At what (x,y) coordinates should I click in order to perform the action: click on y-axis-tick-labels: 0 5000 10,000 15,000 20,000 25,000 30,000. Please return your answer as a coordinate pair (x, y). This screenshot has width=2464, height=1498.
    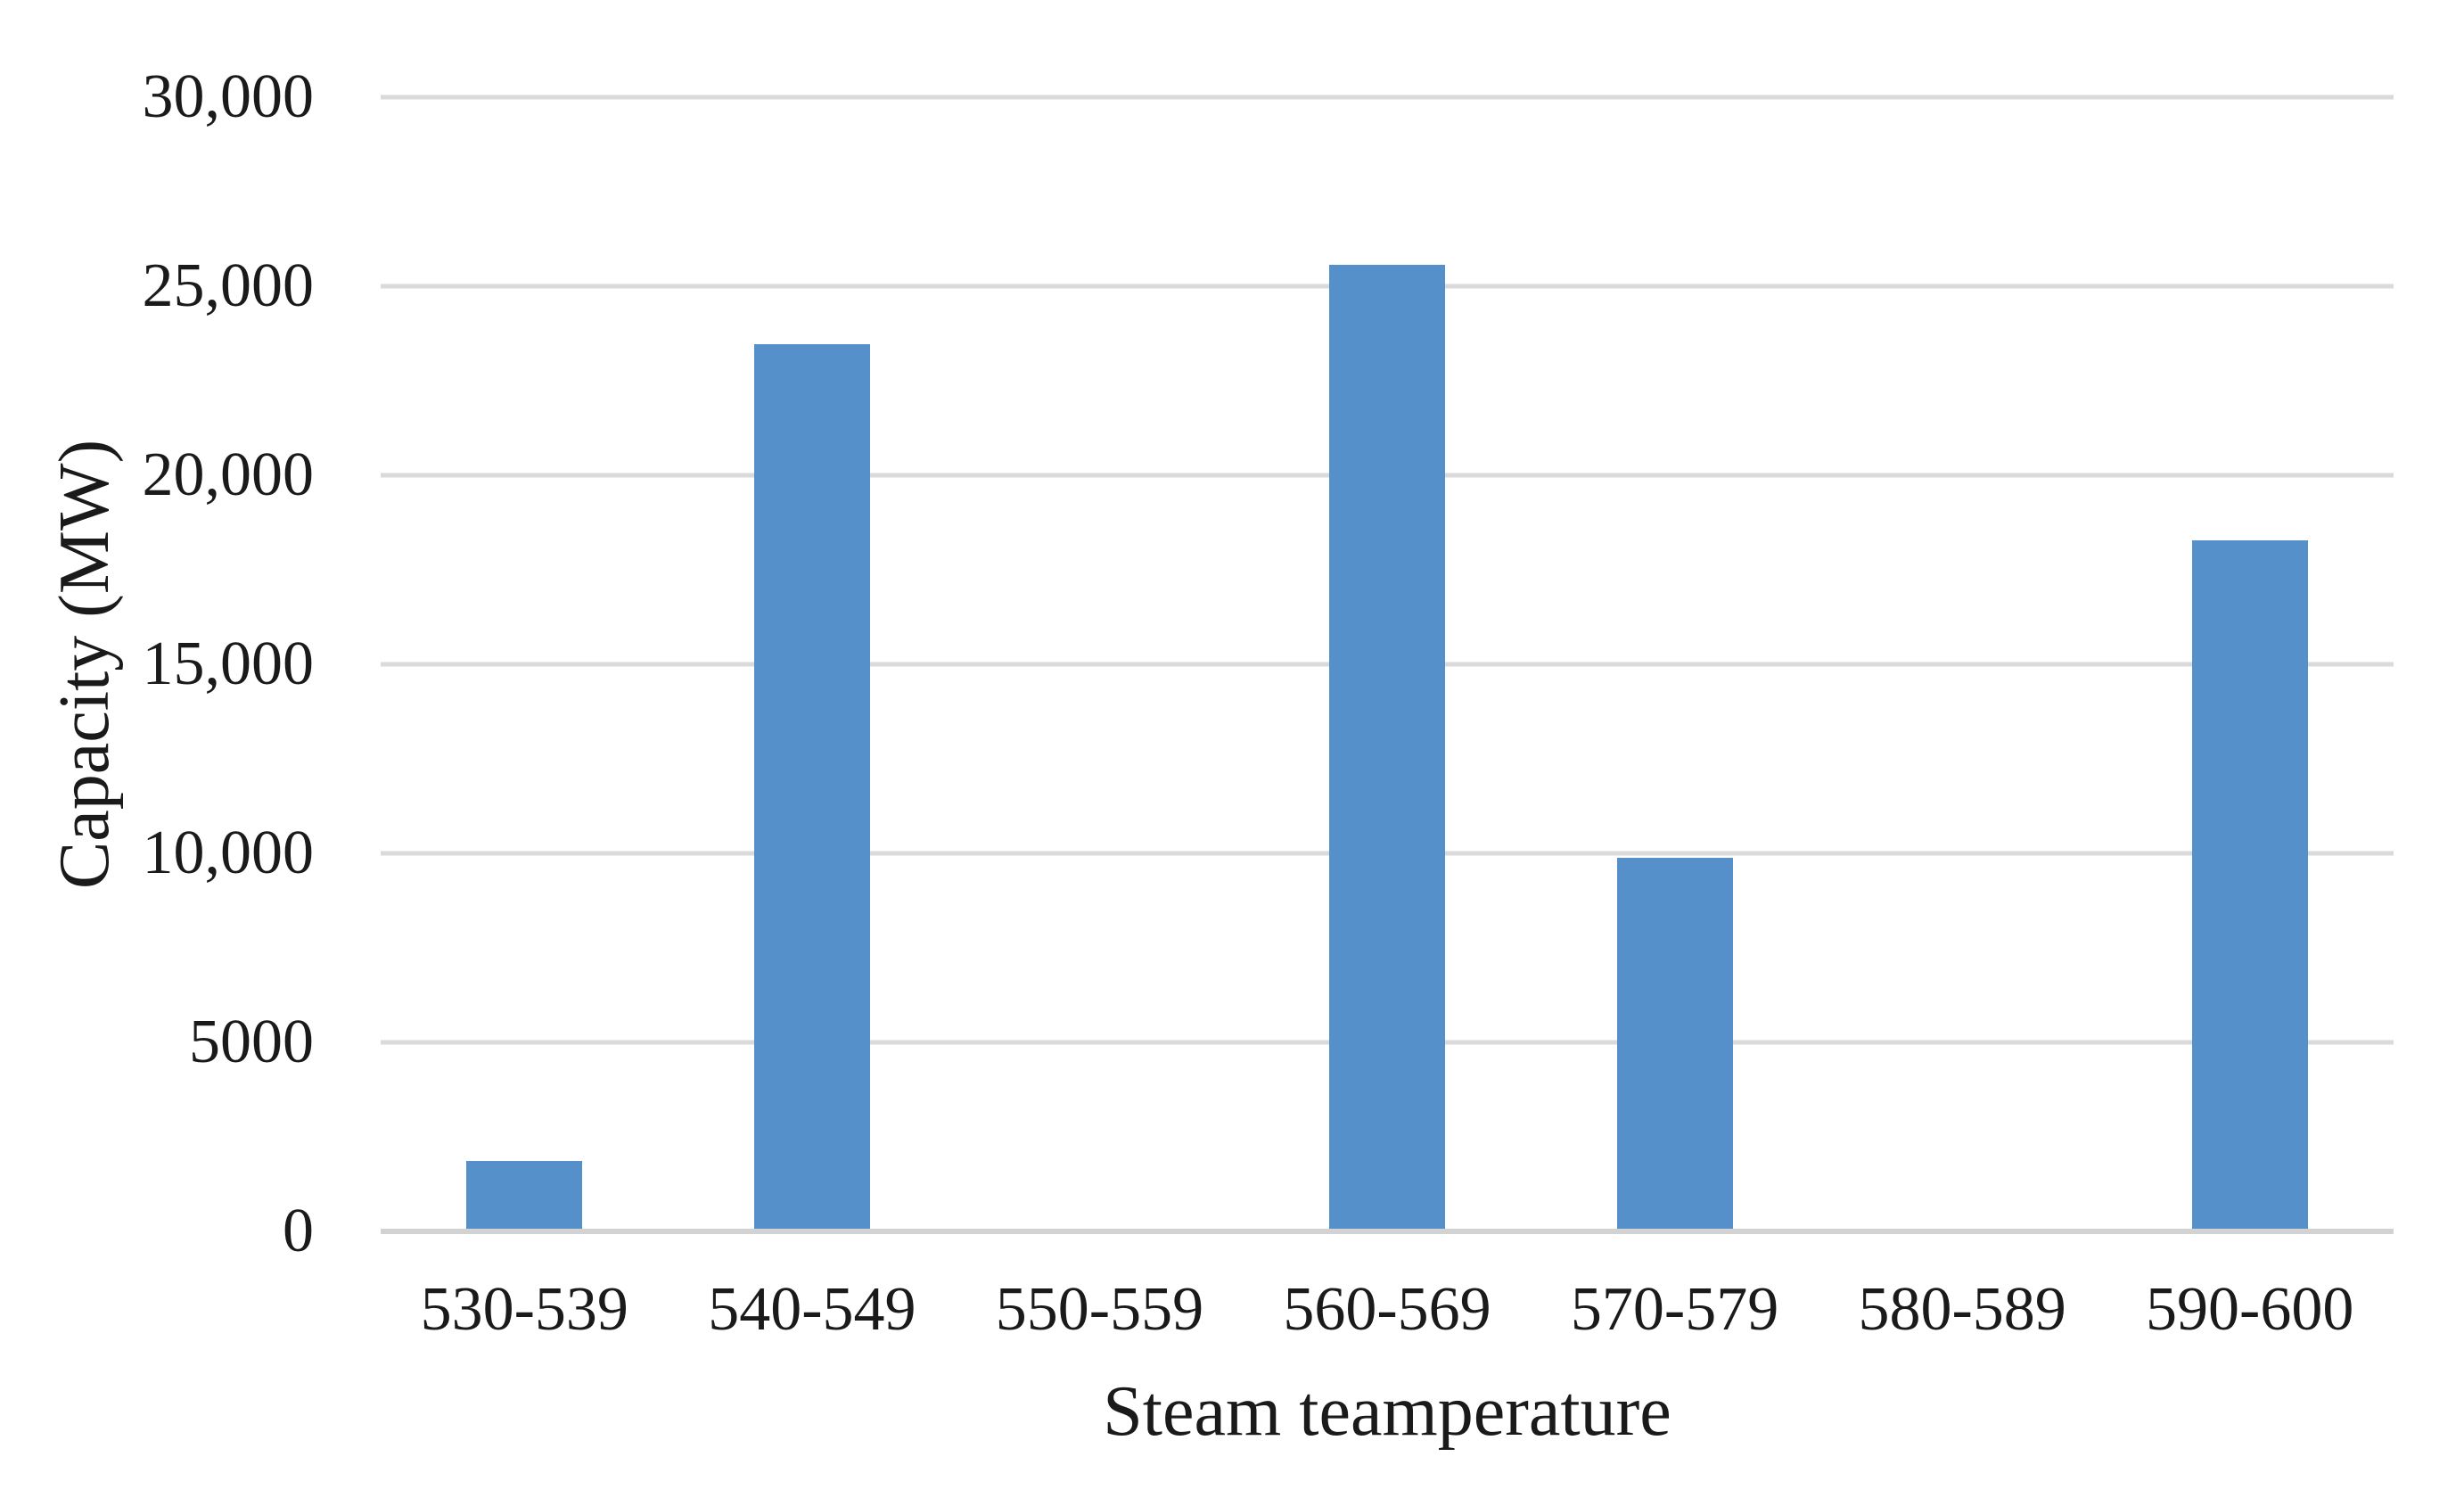
    Looking at the image, I should click on (157, 749).